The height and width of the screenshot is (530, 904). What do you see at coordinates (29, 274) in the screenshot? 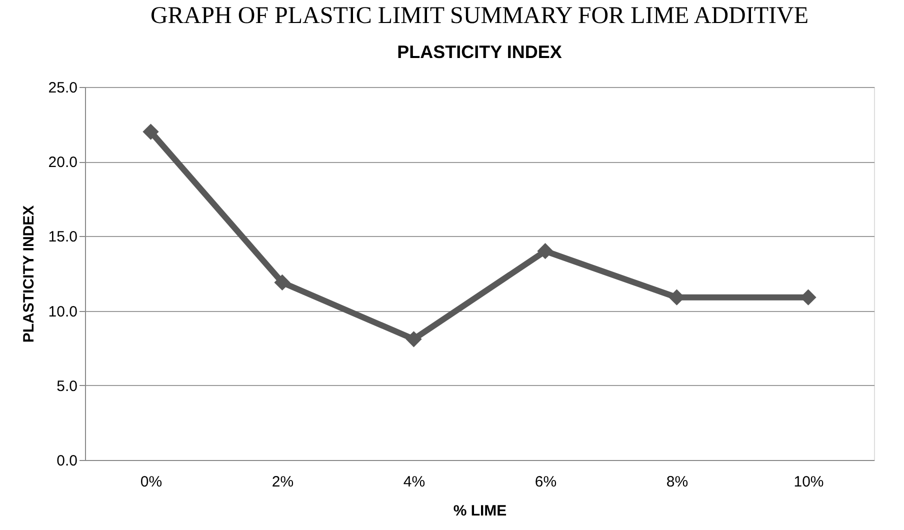
I see `y-axis-title: PLASTICITY INDEX` at bounding box center [29, 274].